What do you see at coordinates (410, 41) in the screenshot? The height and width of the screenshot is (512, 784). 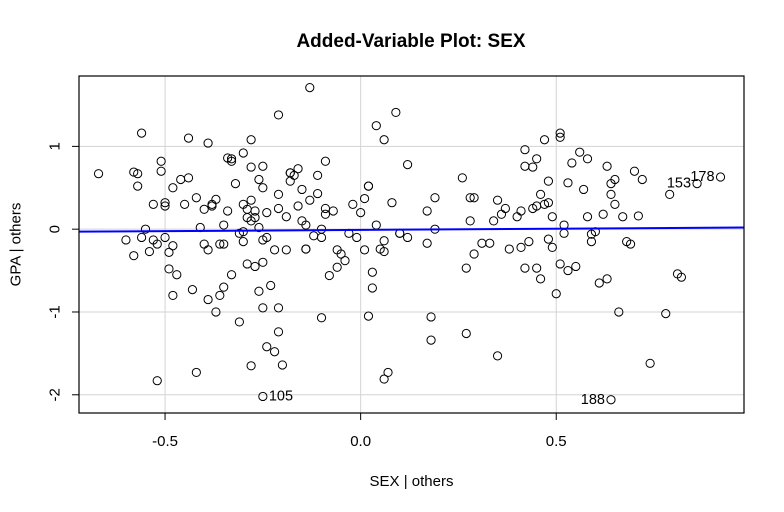 I see `chart-title: Added-Variable Plot: SEX` at bounding box center [410, 41].